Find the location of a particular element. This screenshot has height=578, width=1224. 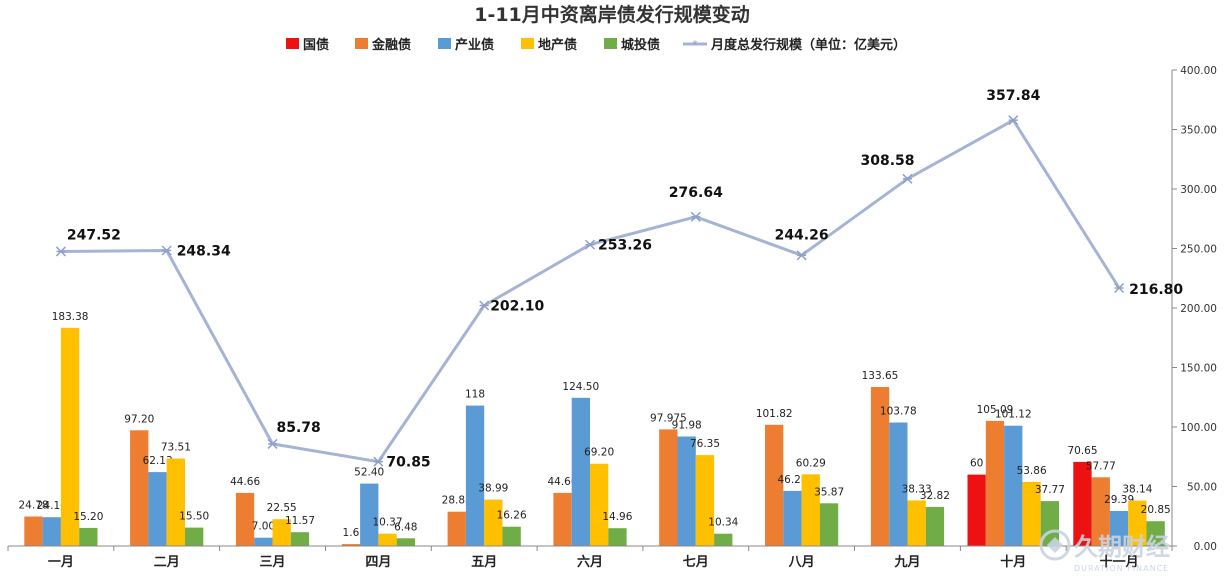

line-data-label: 202.10 is located at coordinates (517, 307).